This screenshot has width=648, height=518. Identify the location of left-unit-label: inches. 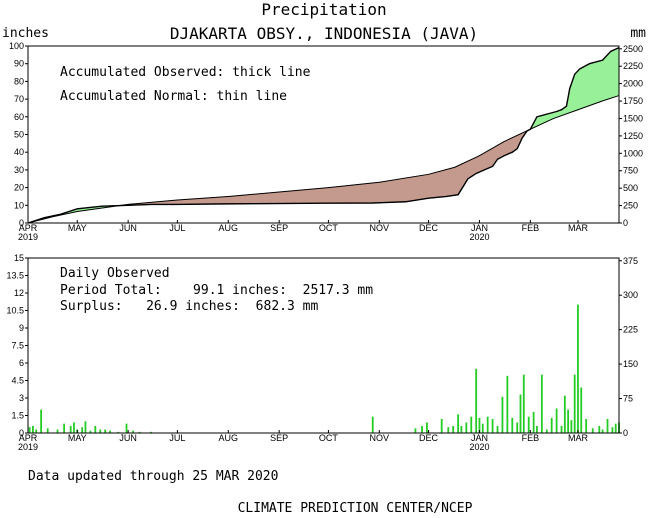
(25, 33).